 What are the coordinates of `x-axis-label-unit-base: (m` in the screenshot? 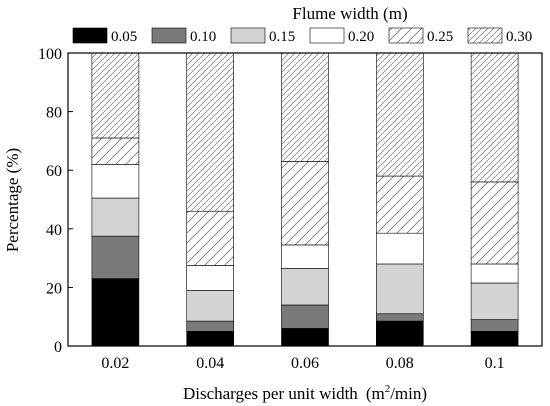 It's located at (375, 393).